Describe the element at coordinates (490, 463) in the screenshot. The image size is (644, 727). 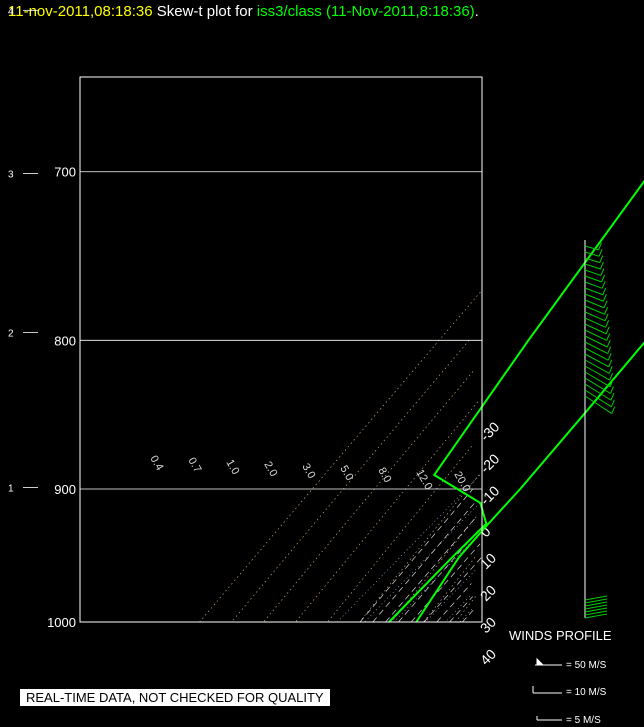
I see `right-temperature-label: -20` at that location.